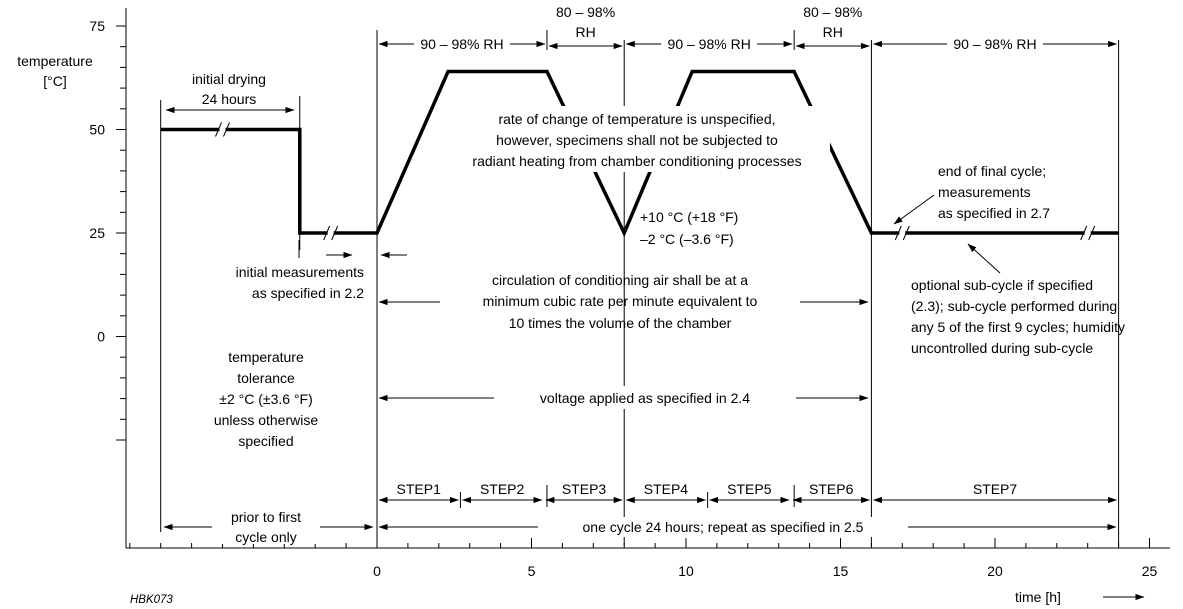  What do you see at coordinates (984, 258) in the screenshot?
I see `optional-subcycle-arrow` at bounding box center [984, 258].